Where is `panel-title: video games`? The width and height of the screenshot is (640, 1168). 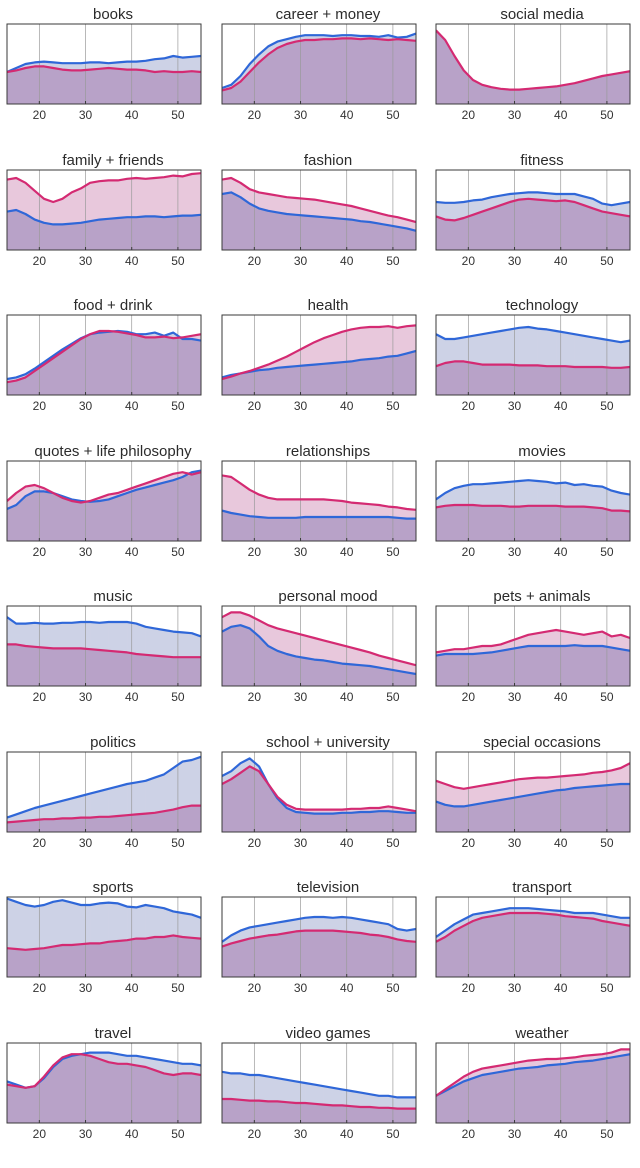
panel-title: video games is located at coordinates (328, 1033).